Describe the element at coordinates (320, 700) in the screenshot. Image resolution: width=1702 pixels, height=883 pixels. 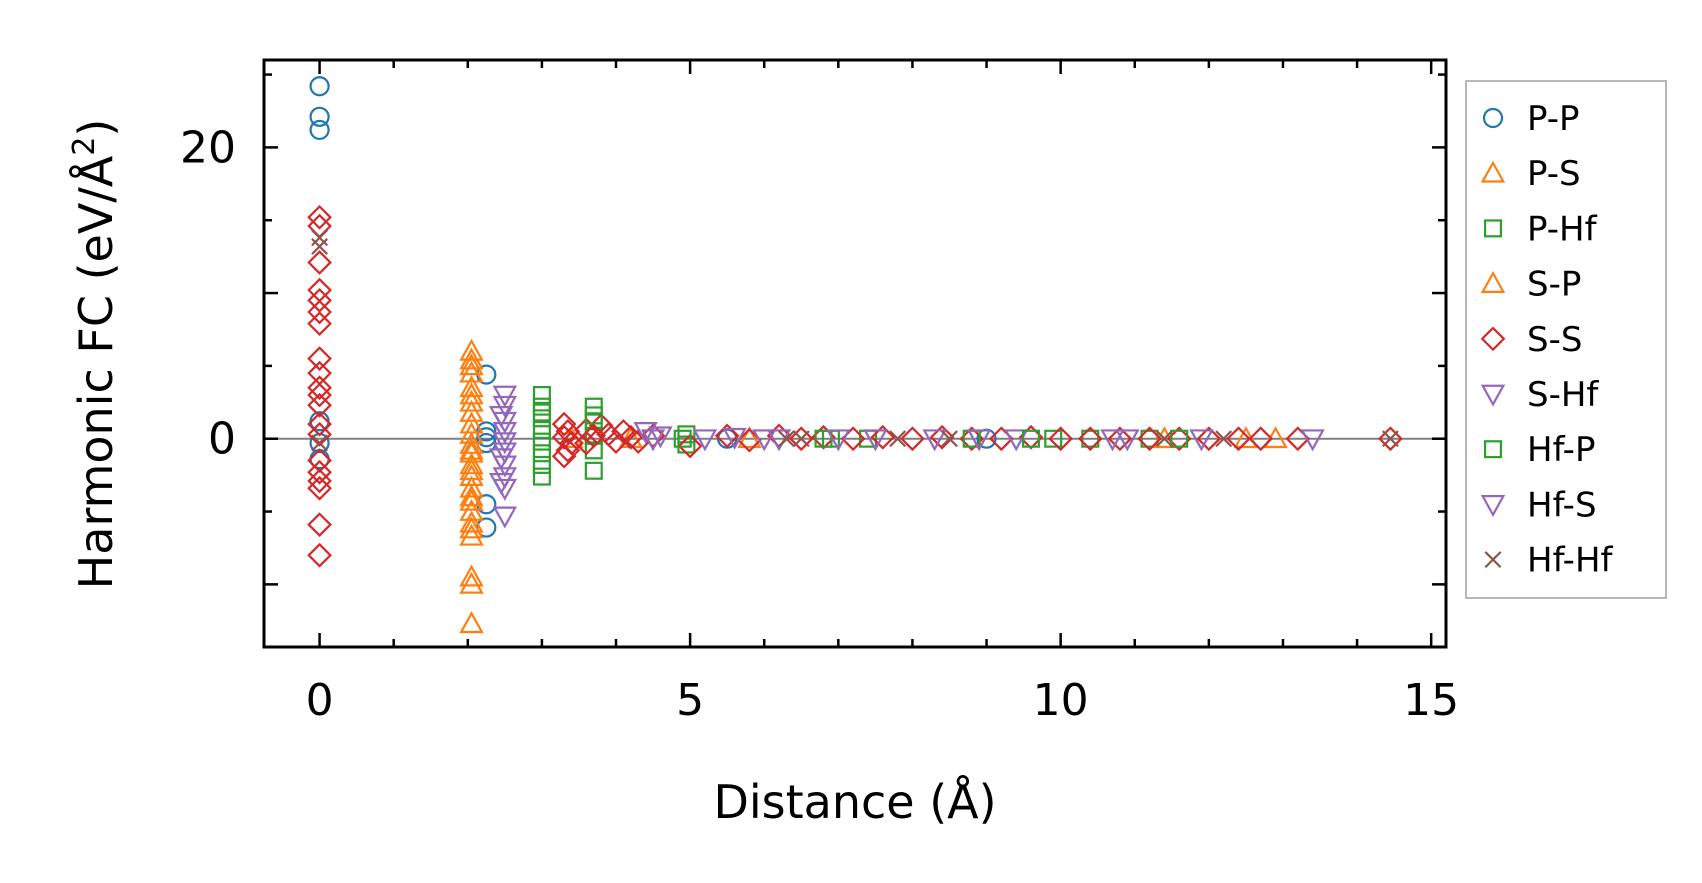
I see `x-tick-label: 0` at that location.